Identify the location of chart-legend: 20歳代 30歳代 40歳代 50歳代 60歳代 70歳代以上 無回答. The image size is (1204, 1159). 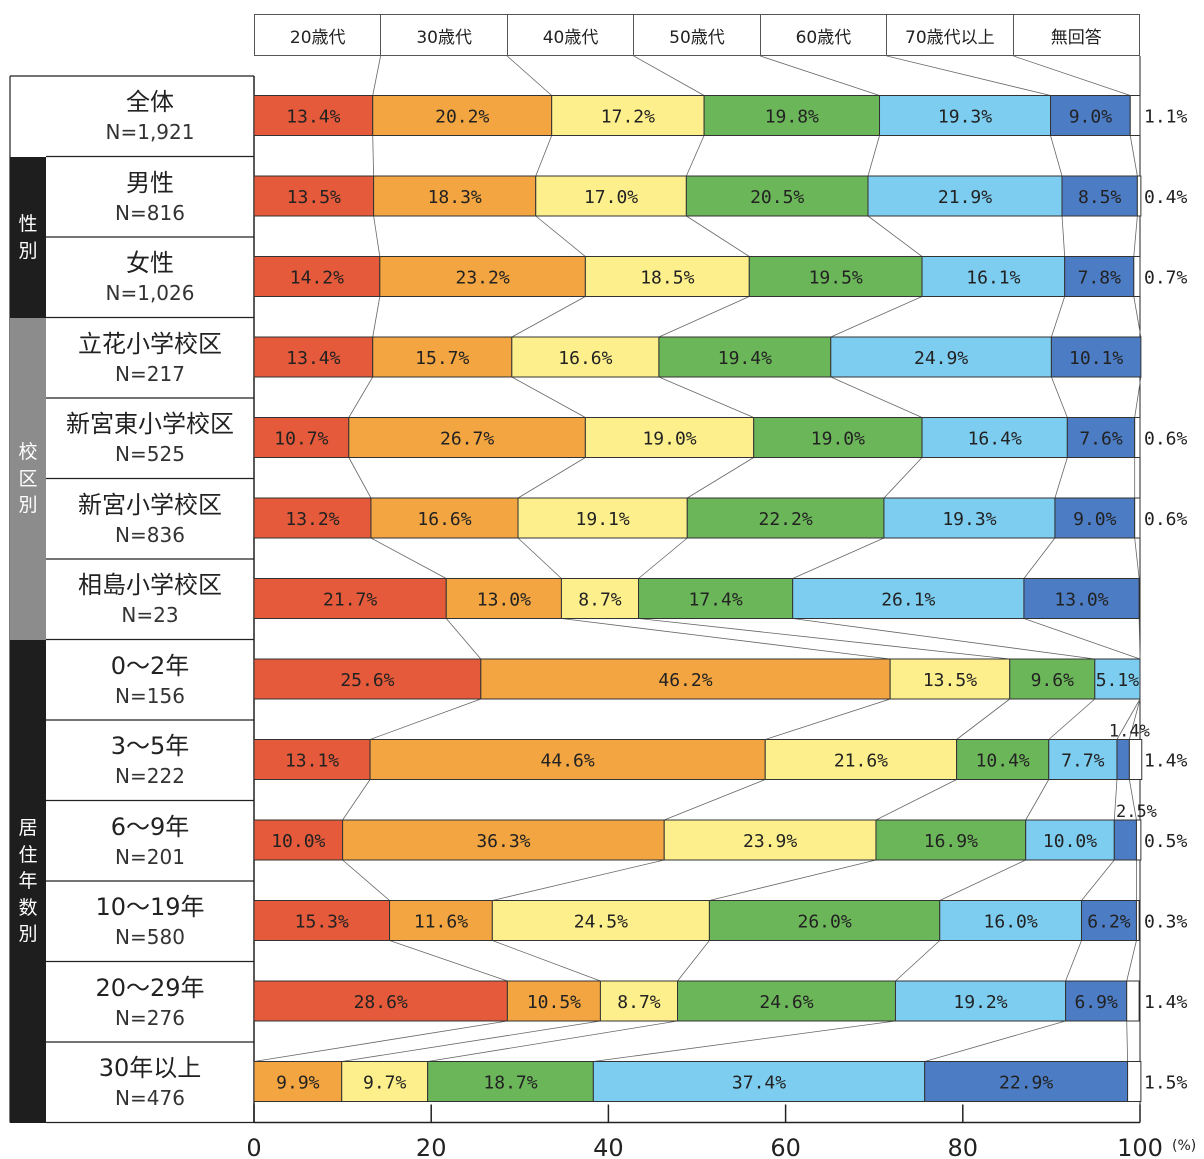
(697, 35).